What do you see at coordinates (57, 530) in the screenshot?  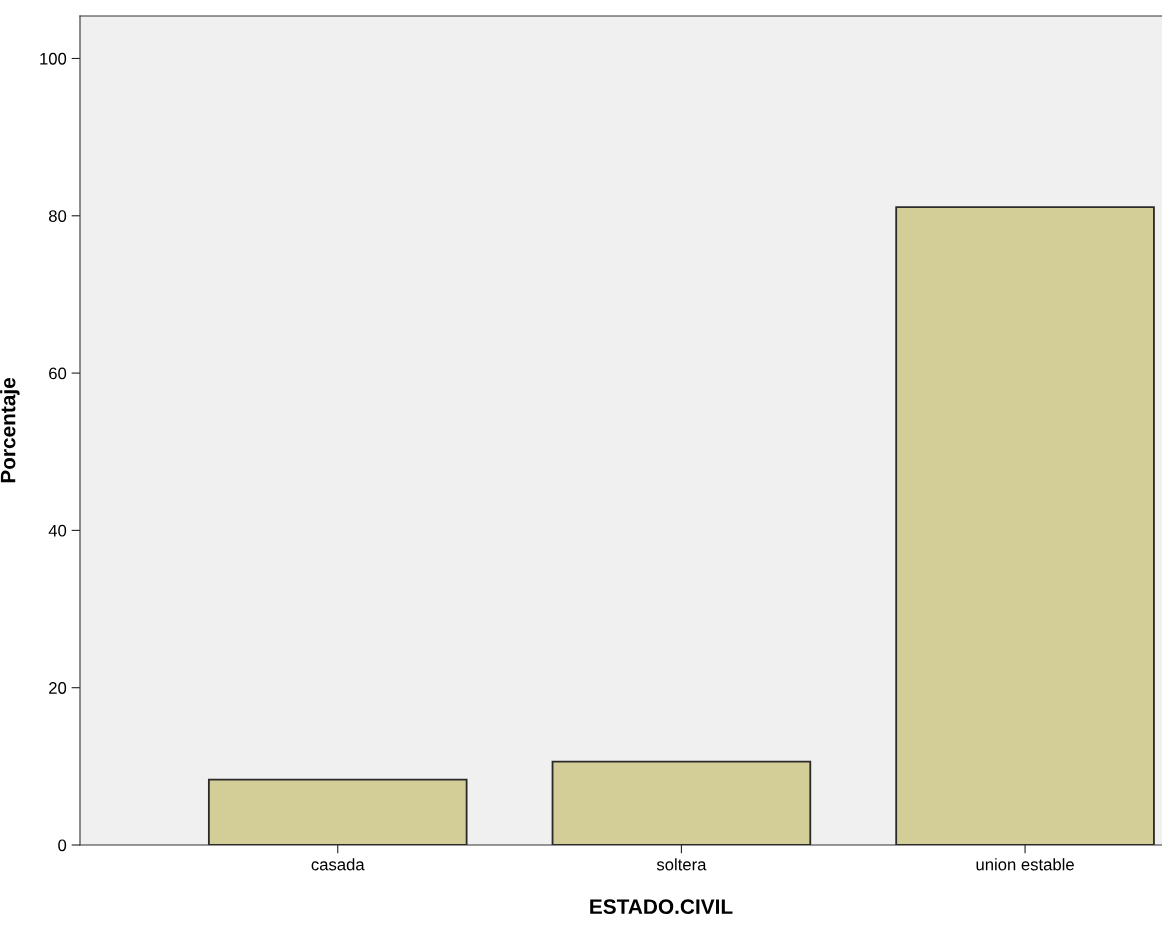 I see `y-tick-label: 40` at bounding box center [57, 530].